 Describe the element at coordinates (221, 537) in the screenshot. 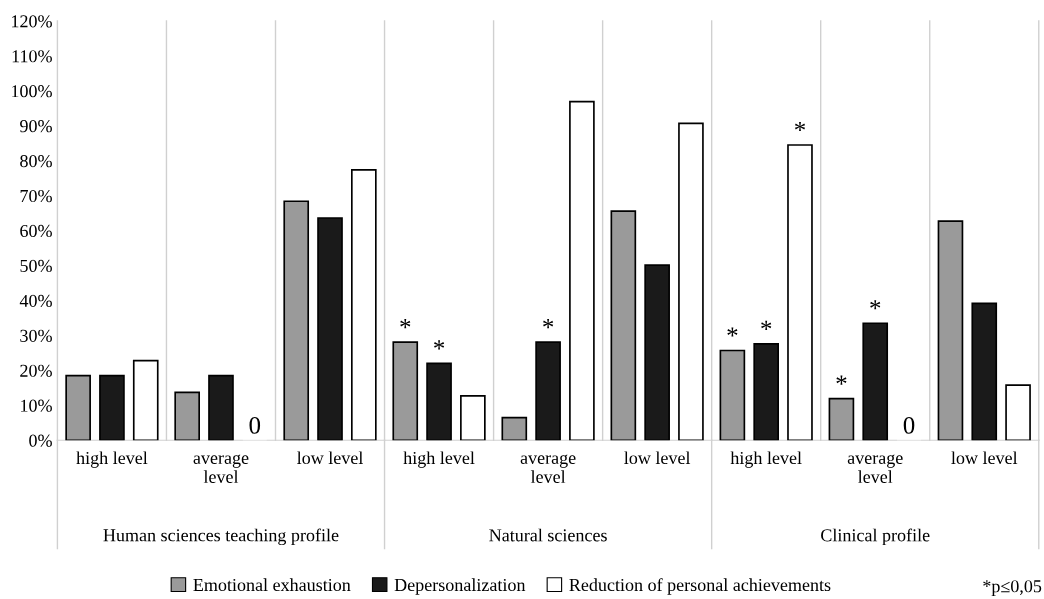

I see `text: Human sciences teaching profile` at that location.